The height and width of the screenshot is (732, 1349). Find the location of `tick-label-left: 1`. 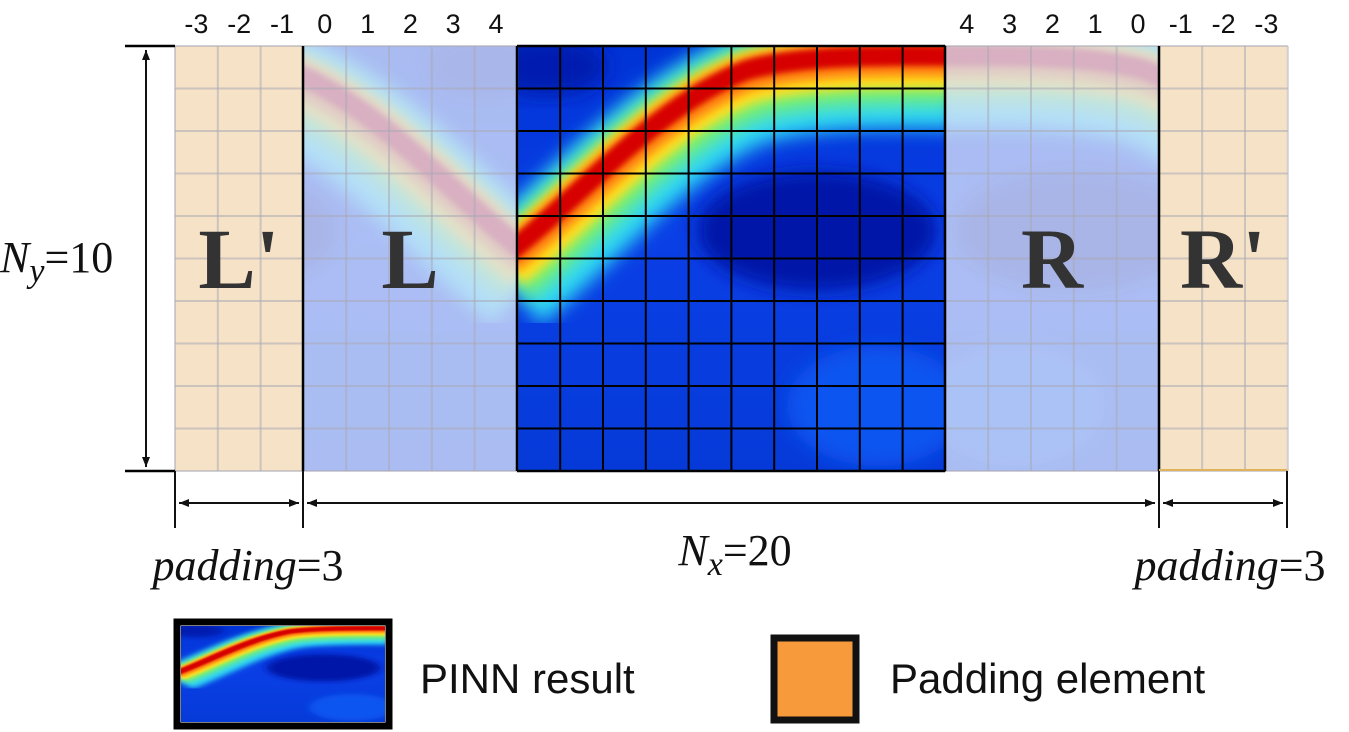

tick-label-left: 1 is located at coordinates (367, 24).